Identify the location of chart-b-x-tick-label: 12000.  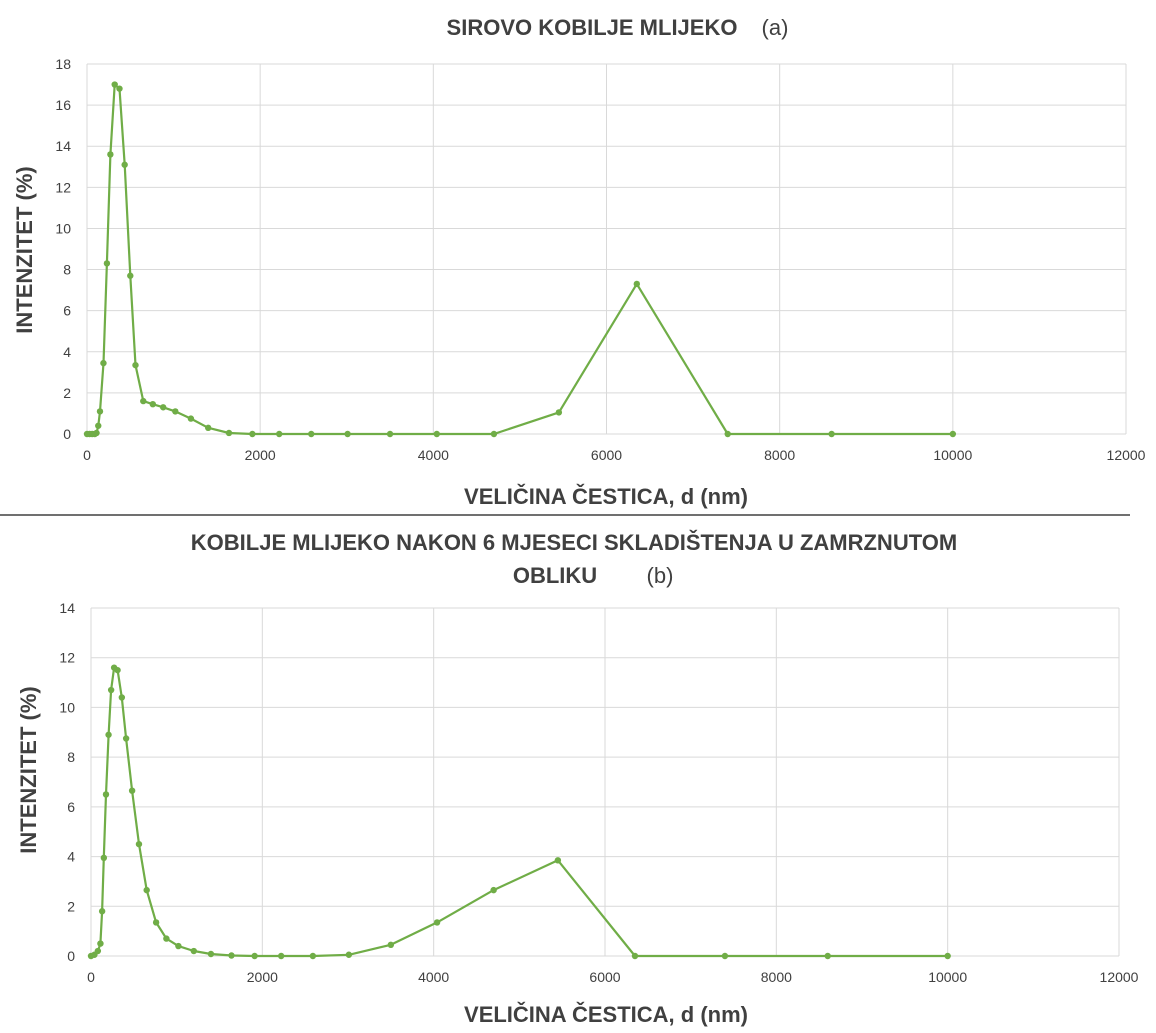
(1119, 977).